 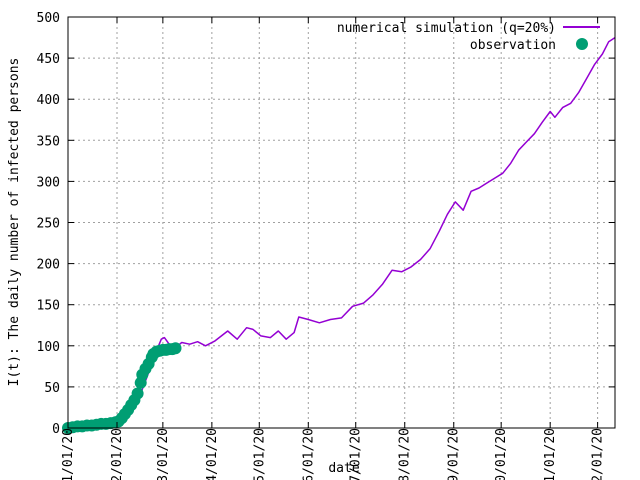 I want to click on y-tick-label: 50, so click(x=52, y=388).